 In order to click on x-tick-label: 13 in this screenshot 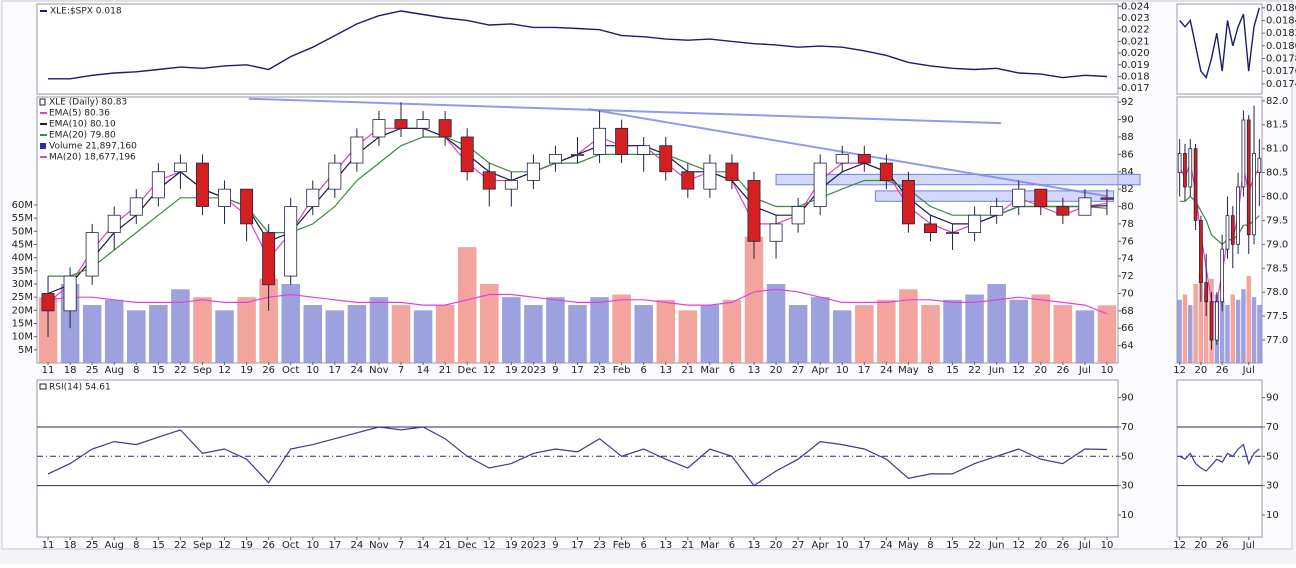, I will do `click(665, 370)`.